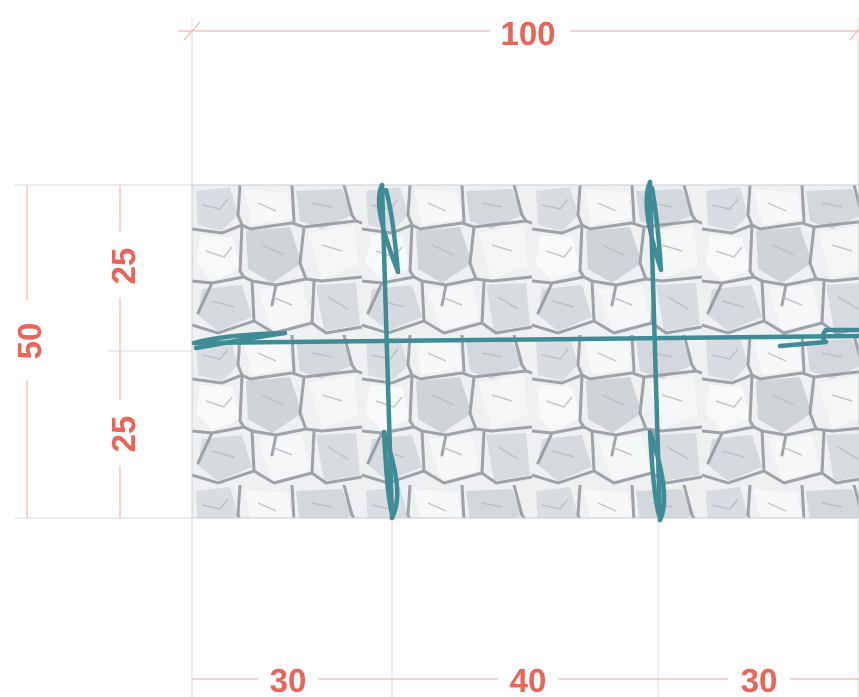  What do you see at coordinates (657, 476) in the screenshot?
I see `vertical-rope-right-loop-bottom` at bounding box center [657, 476].